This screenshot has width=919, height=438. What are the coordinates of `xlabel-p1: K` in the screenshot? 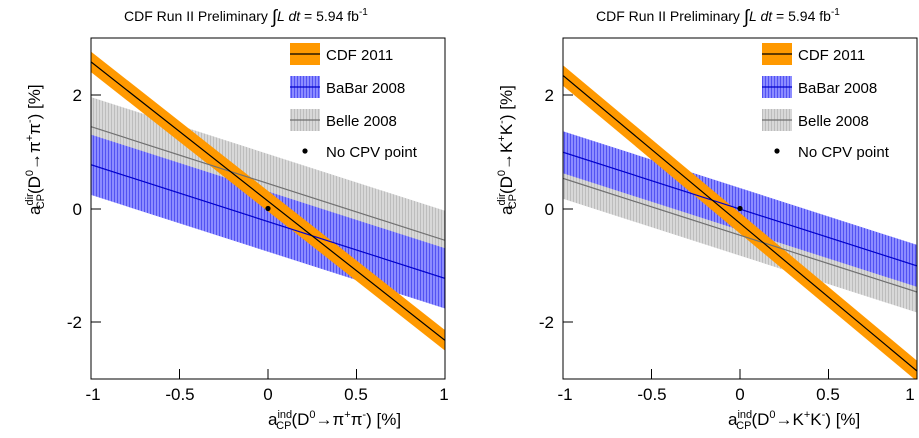 It's located at (799, 419).